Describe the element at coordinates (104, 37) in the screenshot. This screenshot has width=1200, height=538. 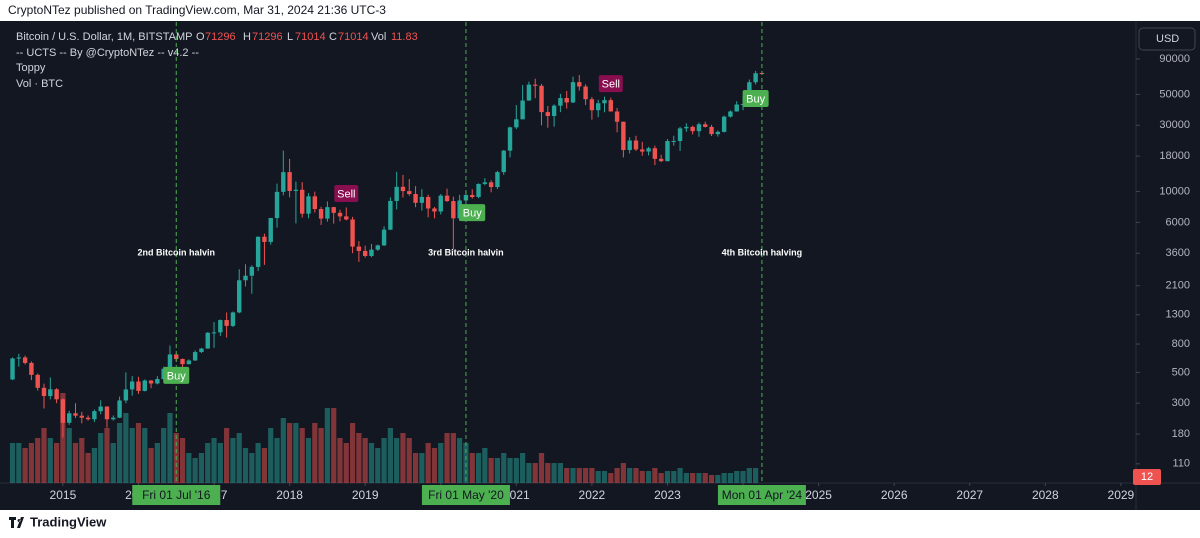
I see `chart-title: Bitcoin / U.S. Dollar, 1M, BITSTAMP` at that location.